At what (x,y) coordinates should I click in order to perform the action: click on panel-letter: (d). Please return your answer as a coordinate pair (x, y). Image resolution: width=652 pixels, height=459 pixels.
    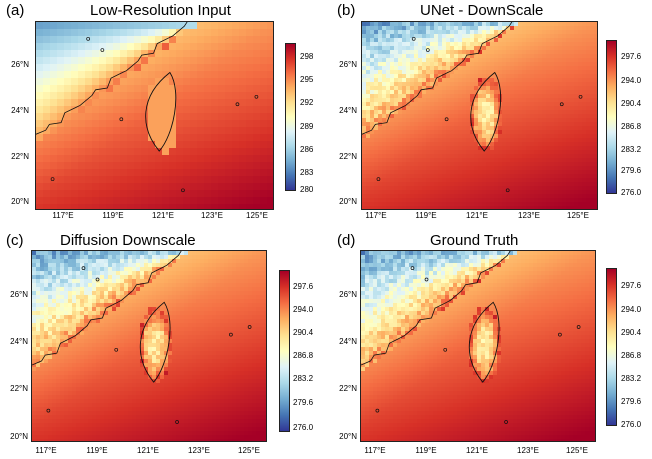
    Looking at the image, I should click on (346, 240).